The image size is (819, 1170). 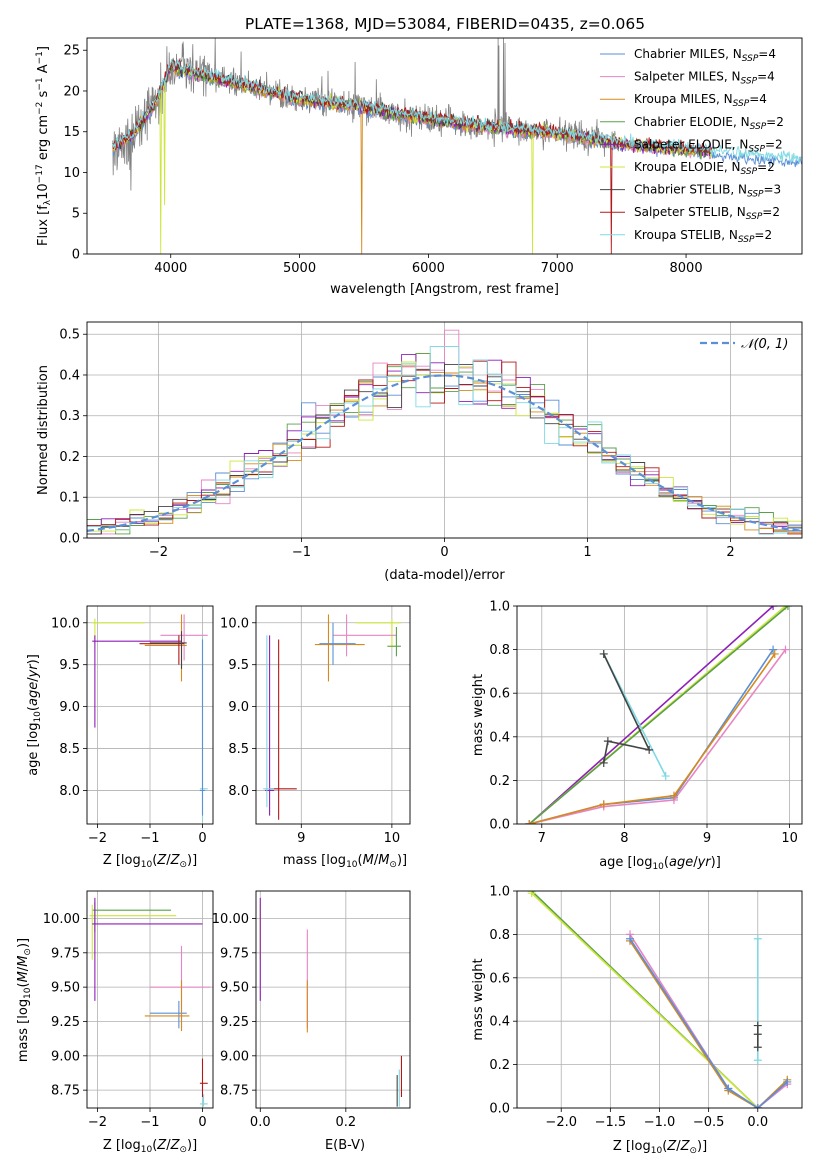 What do you see at coordinates (704, 78) in the screenshot?
I see `legend-label-salpeter_miles: Salpeter MILES, NSSP=4` at bounding box center [704, 78].